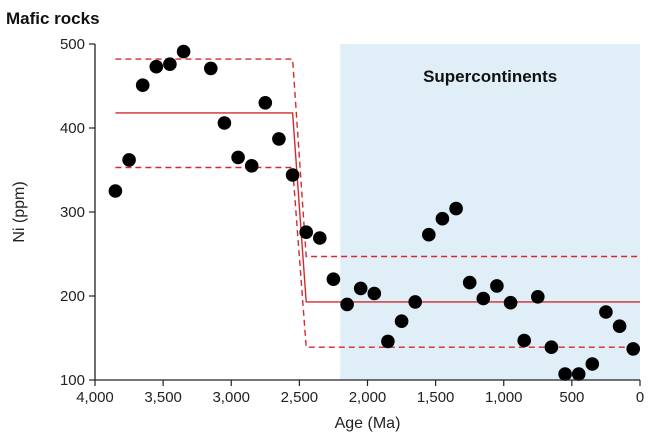 The height and width of the screenshot is (438, 651). Describe the element at coordinates (72, 128) in the screenshot. I see `y-tick-label: 400` at that location.